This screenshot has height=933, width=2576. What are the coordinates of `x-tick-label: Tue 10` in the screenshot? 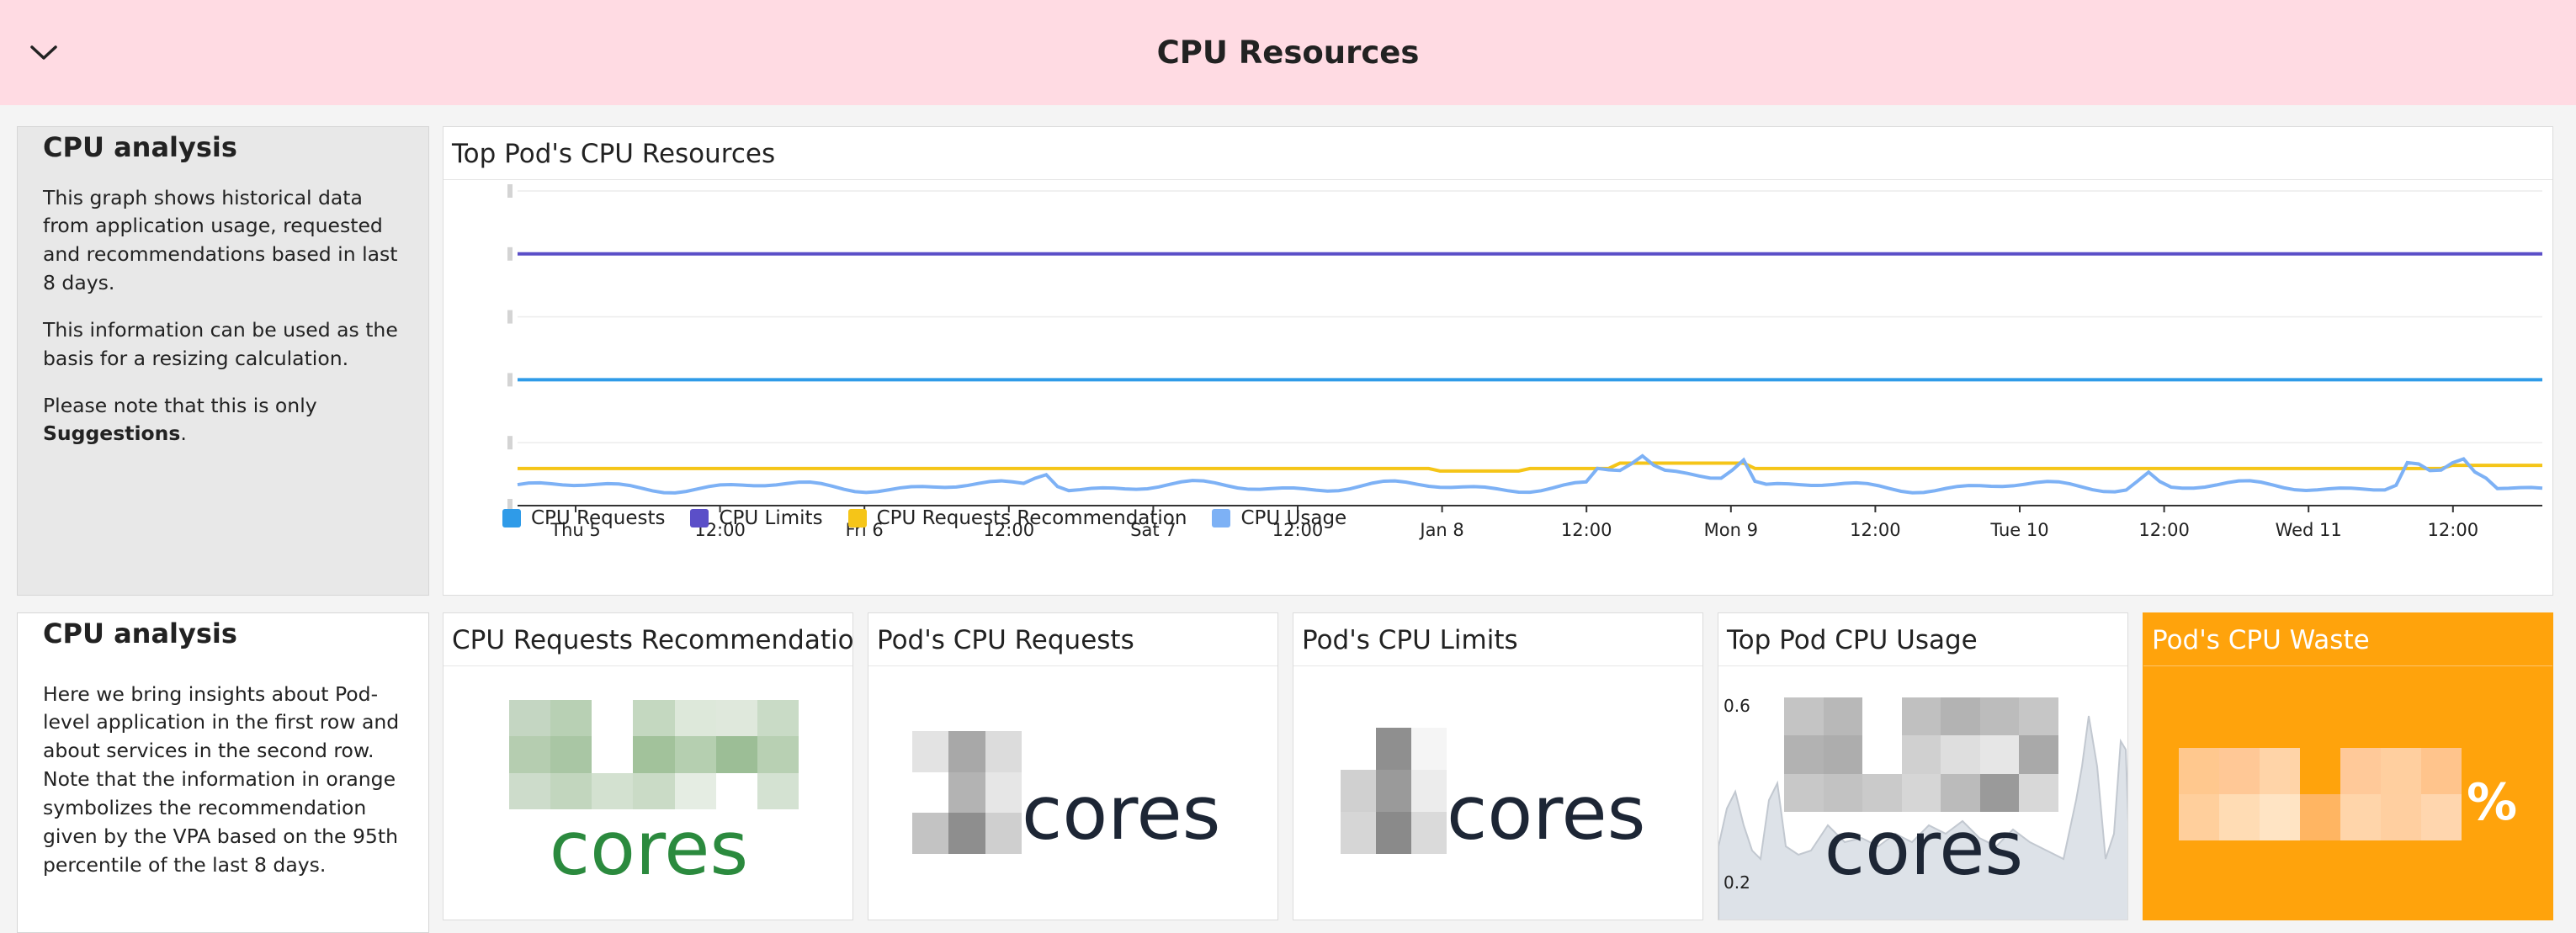 It's located at (2018, 530).